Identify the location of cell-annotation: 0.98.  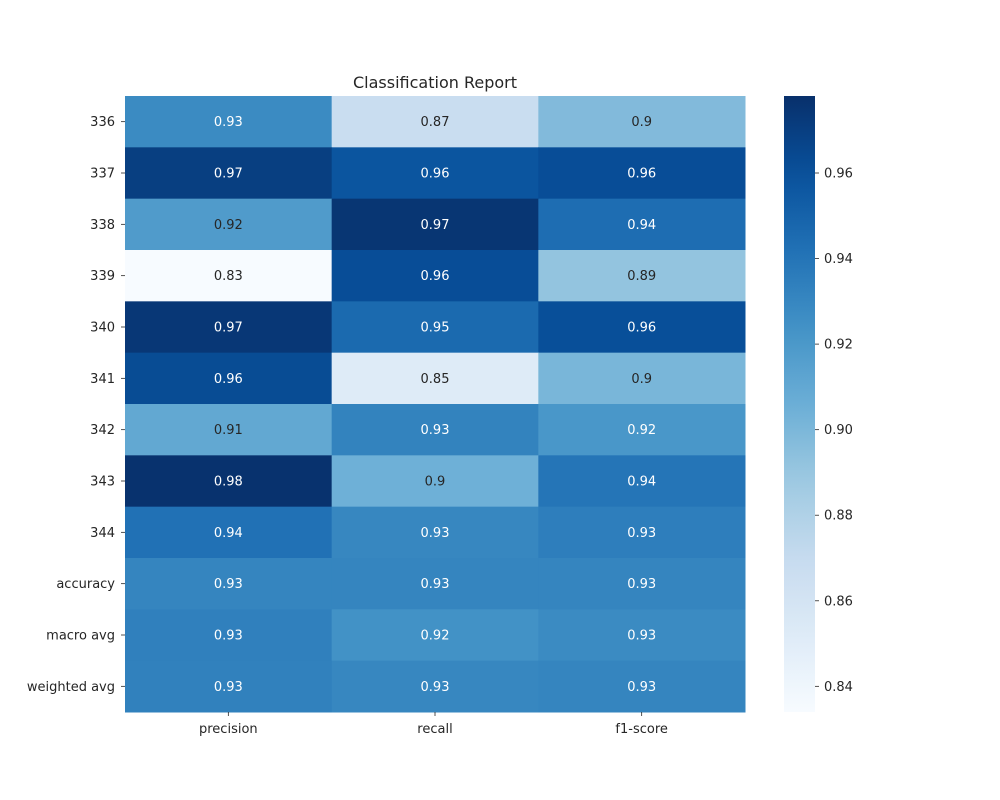
(228, 482).